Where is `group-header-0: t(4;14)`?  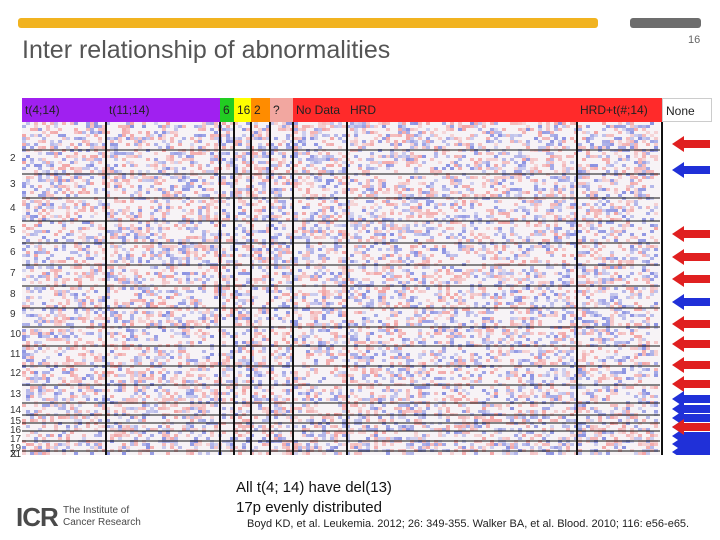
group-header-0: t(4;14) is located at coordinates (64, 110).